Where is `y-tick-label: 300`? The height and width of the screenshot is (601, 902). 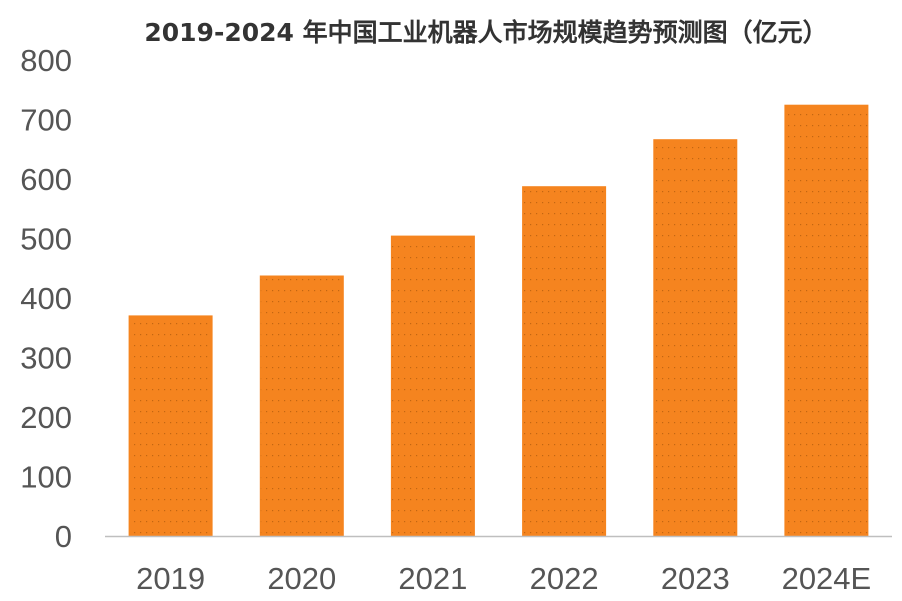 y-tick-label: 300 is located at coordinates (46, 358).